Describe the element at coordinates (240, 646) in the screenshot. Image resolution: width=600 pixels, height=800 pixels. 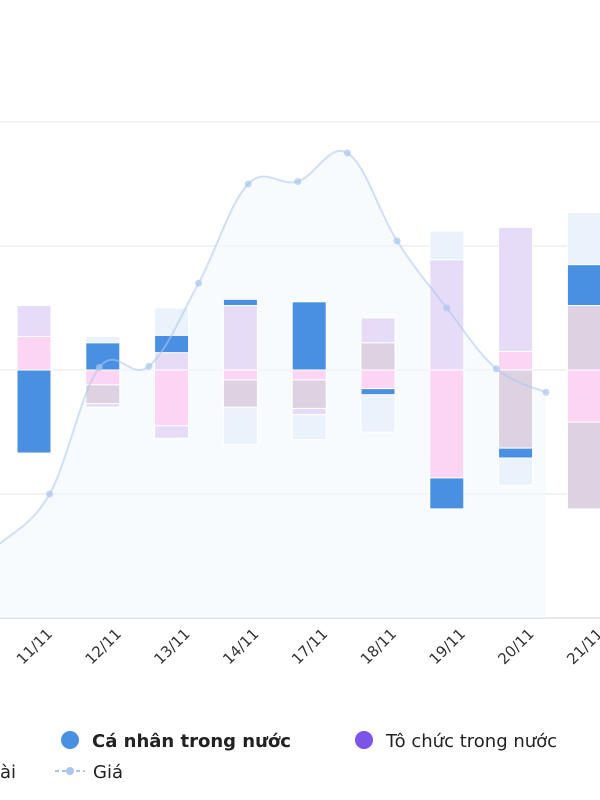
I see `x-tick-label-3: 14/11` at that location.